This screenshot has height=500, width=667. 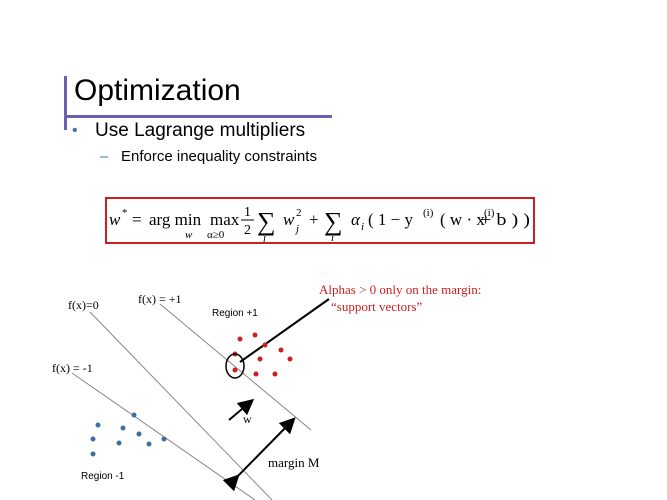 What do you see at coordinates (65, 103) in the screenshot?
I see `title-accent-vertical-bar` at bounding box center [65, 103].